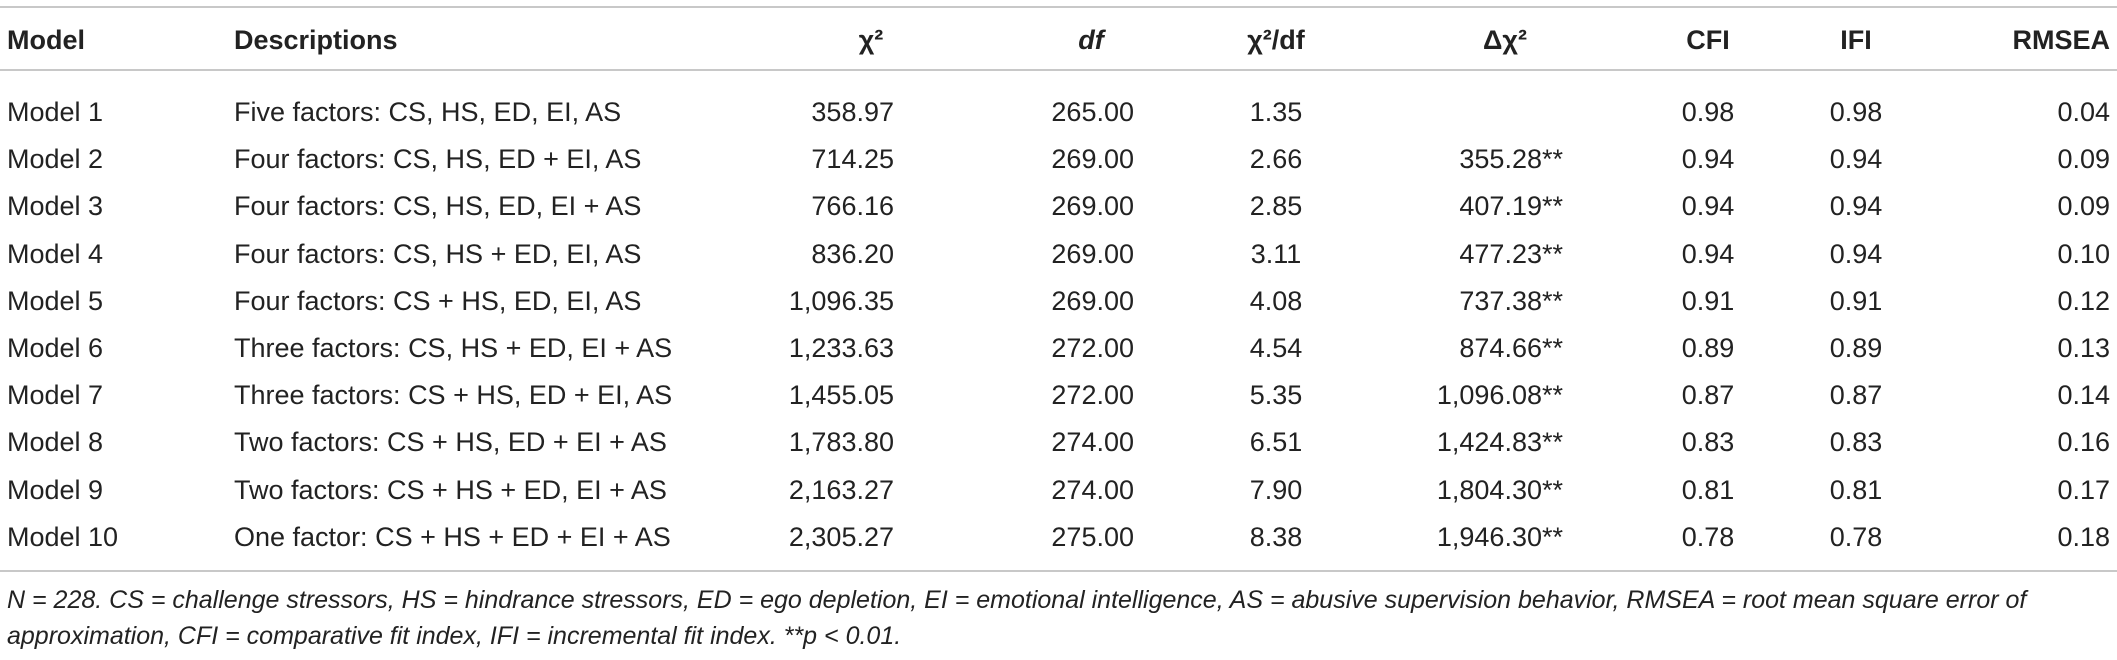 This screenshot has height=660, width=2117. I want to click on table-cell: 1,783.80, so click(841, 442).